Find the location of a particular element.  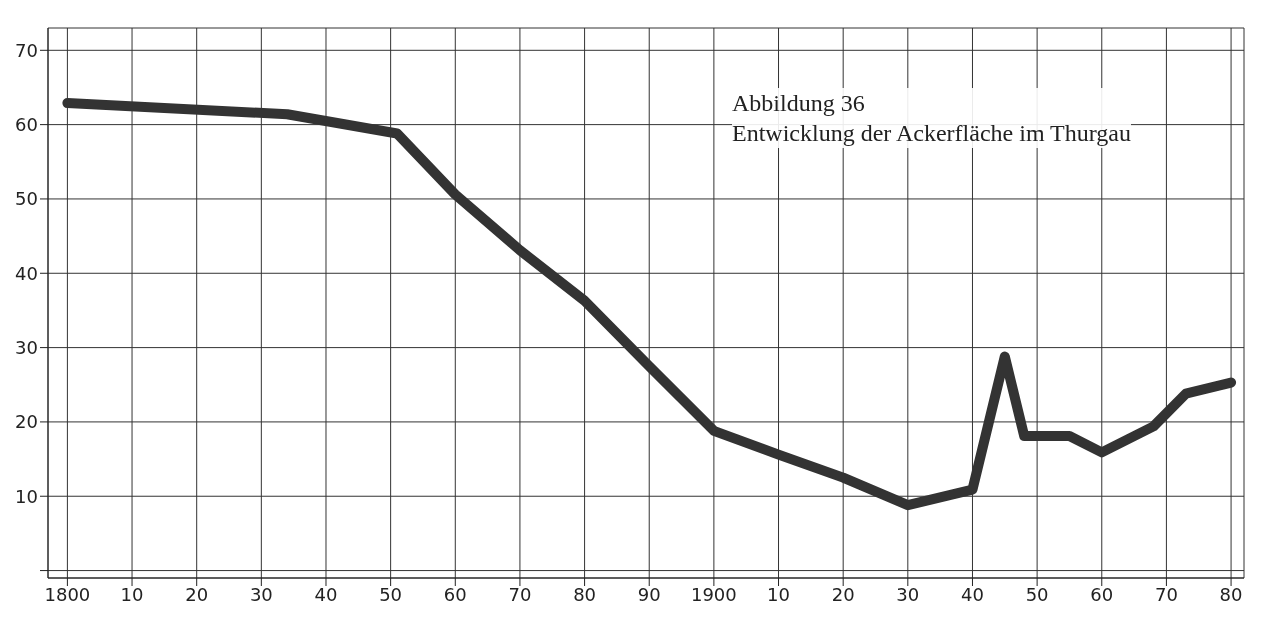

text: Entwicklung der Ackerfläche im Thurgau is located at coordinates (931, 133).